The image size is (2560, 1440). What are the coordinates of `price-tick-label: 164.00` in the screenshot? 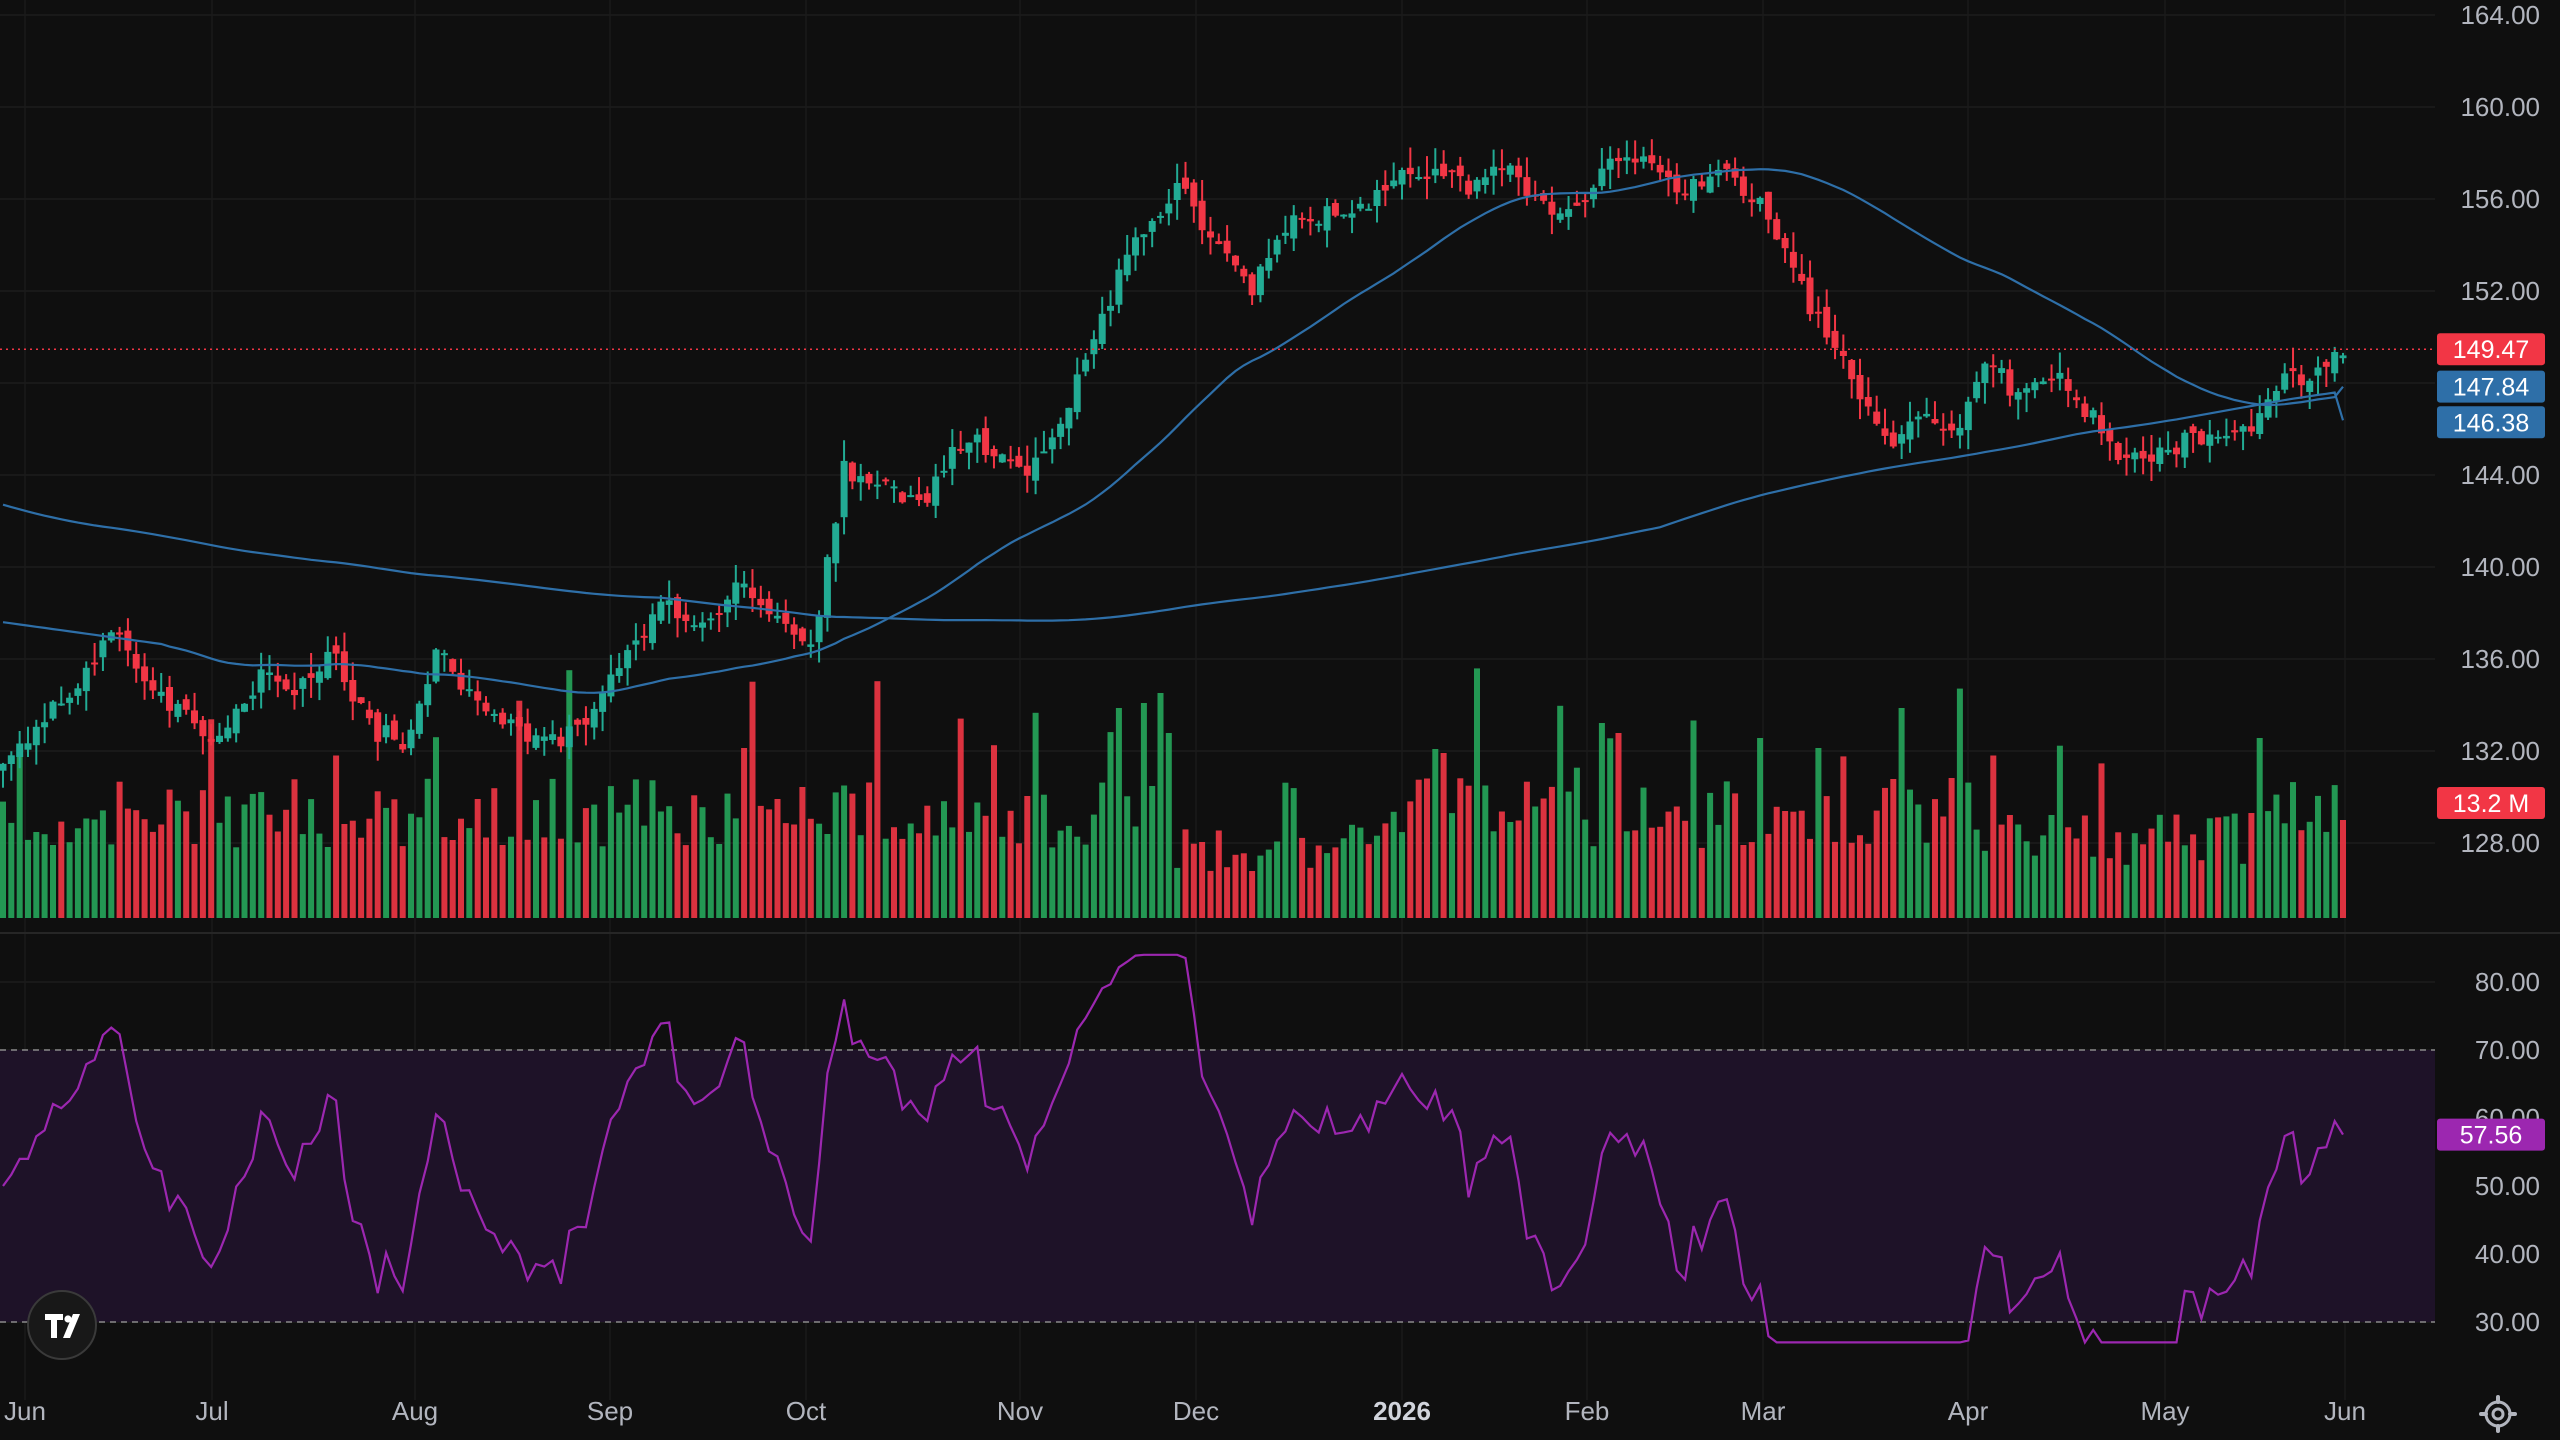 It's located at (2500, 15).